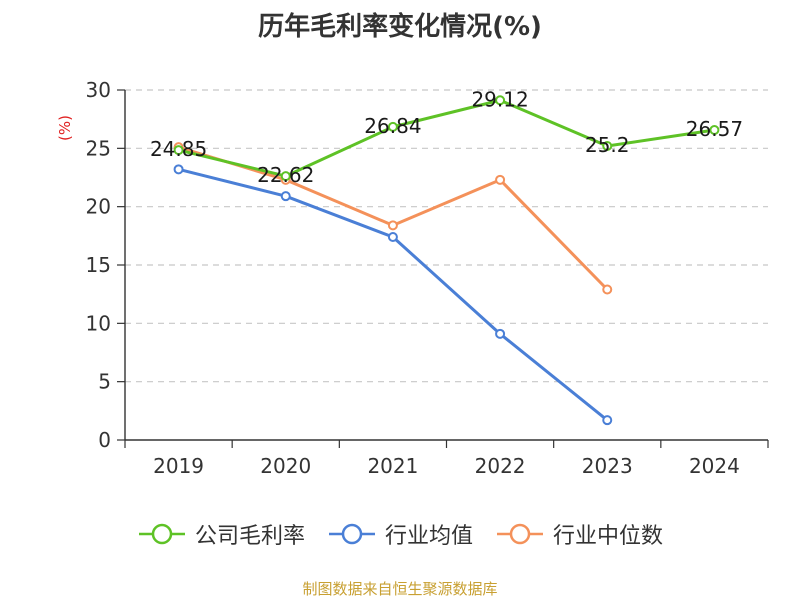  What do you see at coordinates (392, 466) in the screenshot?
I see `x-tick-label: 2021` at bounding box center [392, 466].